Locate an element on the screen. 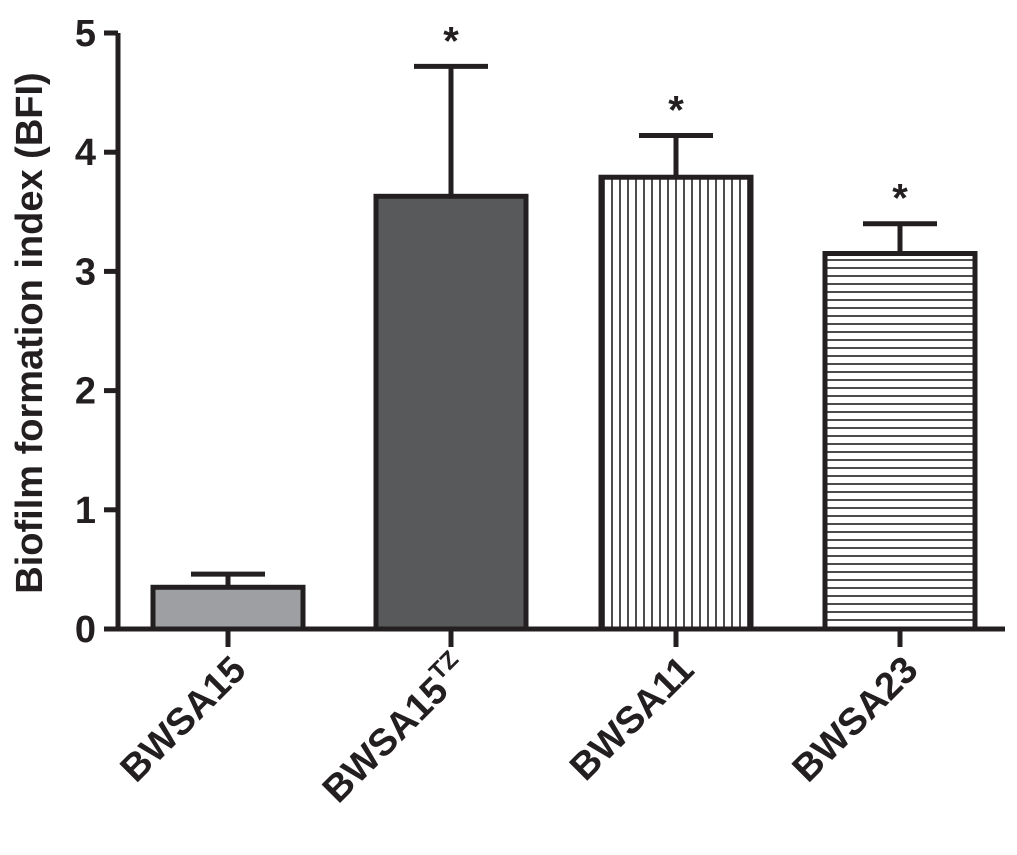  y-axis-label: Biofilm formation index (BFI) is located at coordinates (30, 332).